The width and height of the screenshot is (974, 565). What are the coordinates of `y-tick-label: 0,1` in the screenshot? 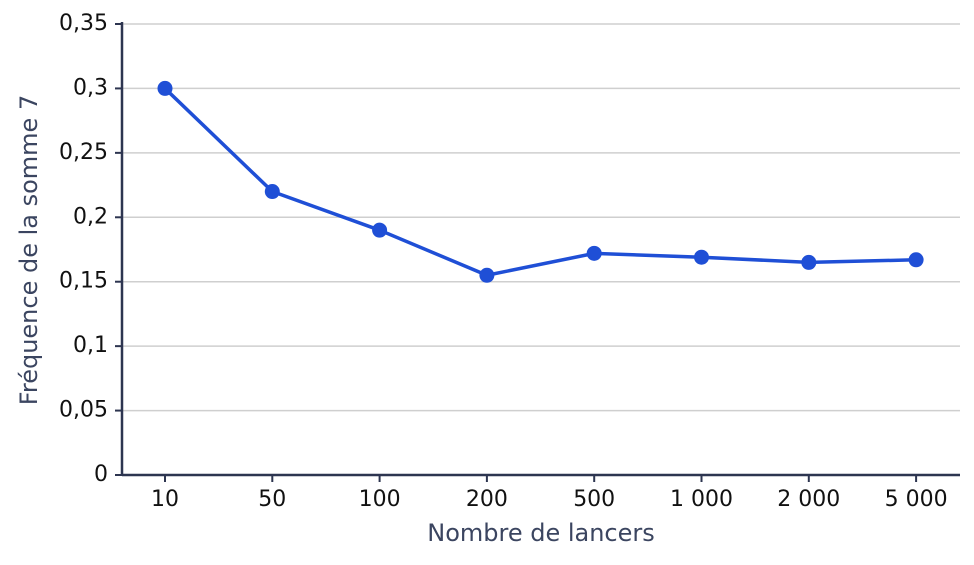 It's located at (90, 345).